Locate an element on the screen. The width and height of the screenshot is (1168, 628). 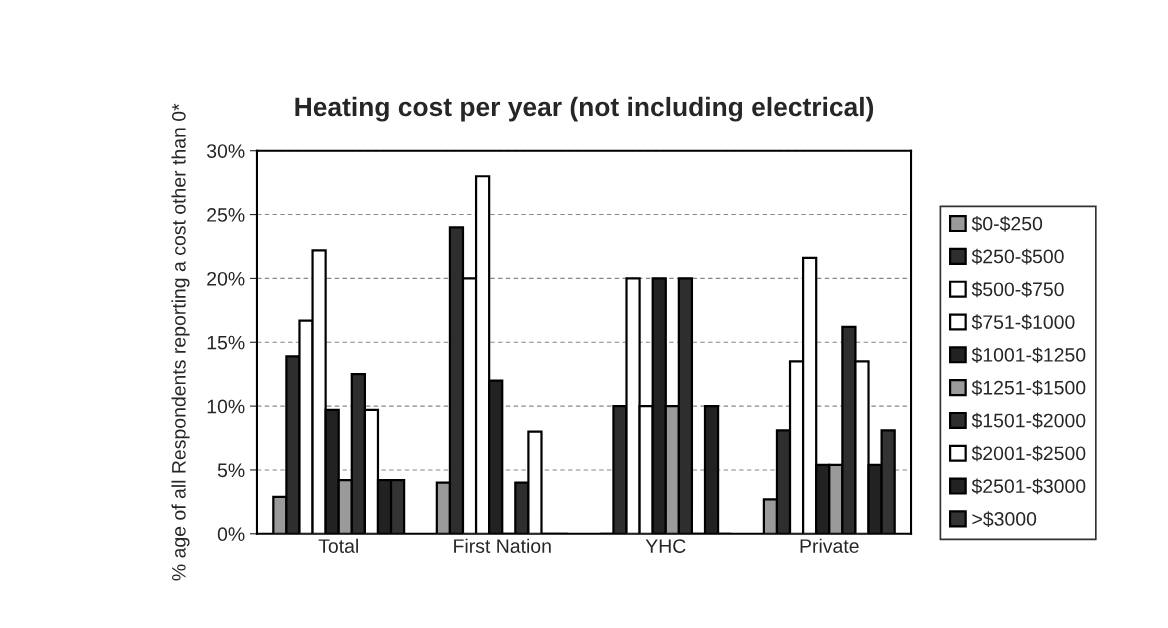
y-tick-label: 5% is located at coordinates (231, 470).